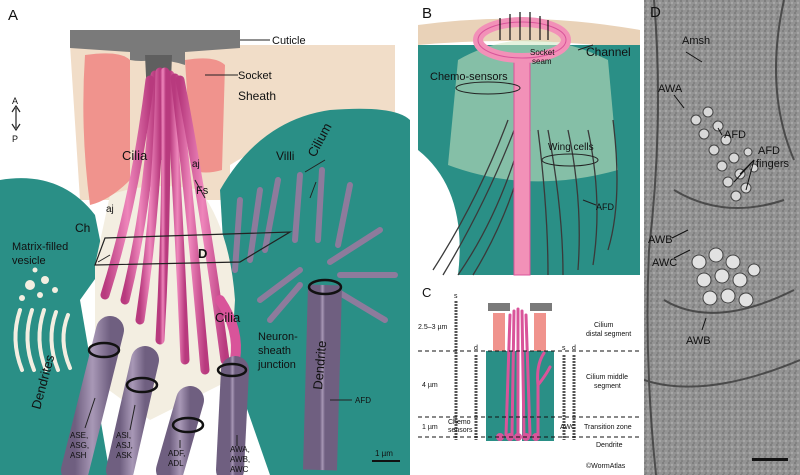  I want to click on label-cilia: Cilia, so click(135, 155).